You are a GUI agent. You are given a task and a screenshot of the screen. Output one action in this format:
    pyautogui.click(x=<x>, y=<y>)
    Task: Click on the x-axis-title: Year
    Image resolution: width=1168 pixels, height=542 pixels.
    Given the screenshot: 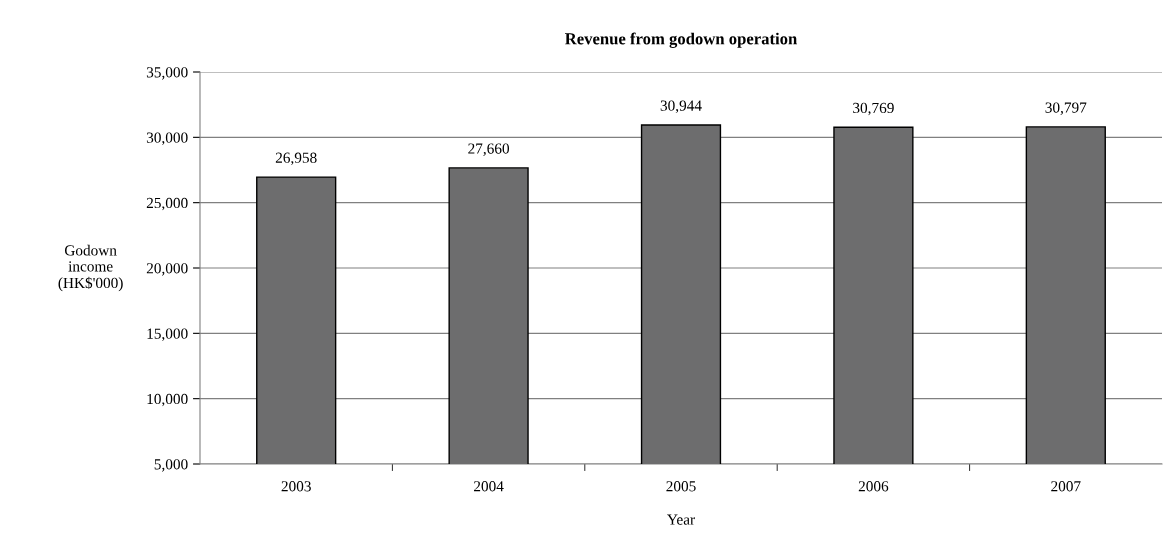 What is the action you would take?
    pyautogui.click(x=681, y=519)
    